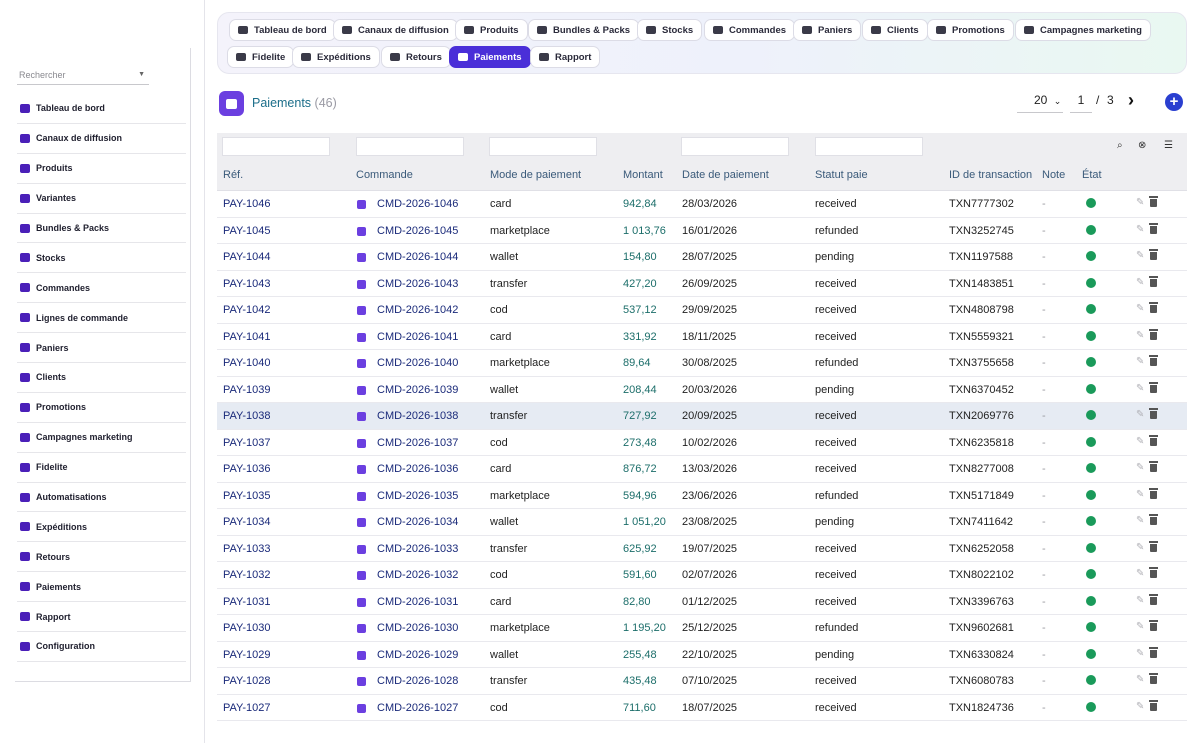 This screenshot has width=1200, height=743. Describe the element at coordinates (970, 30) in the screenshot. I see `tab-promotions: Promotions` at that location.